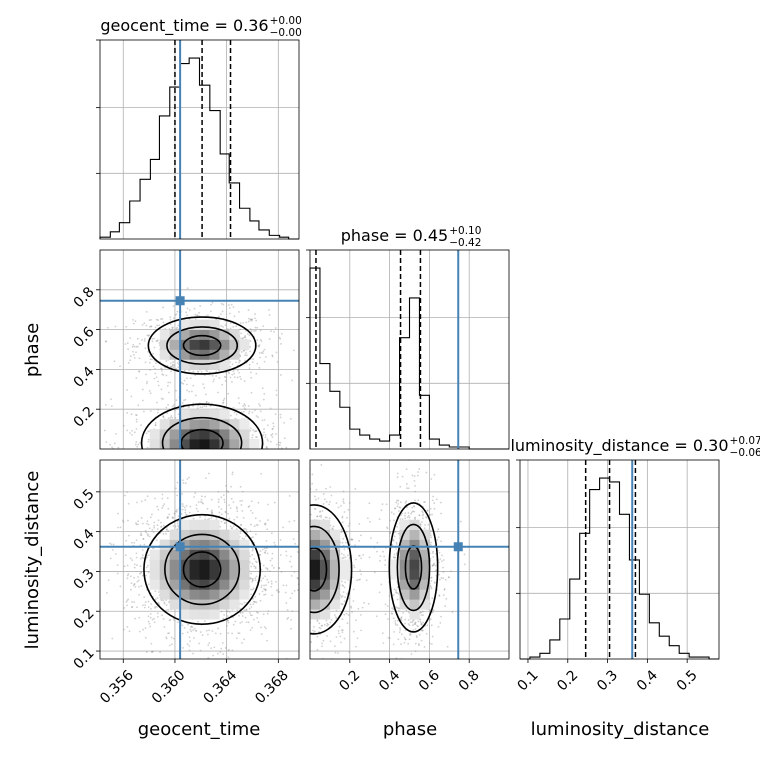  I want to click on y-tick-phase-label: 0.8, so click(84, 297).